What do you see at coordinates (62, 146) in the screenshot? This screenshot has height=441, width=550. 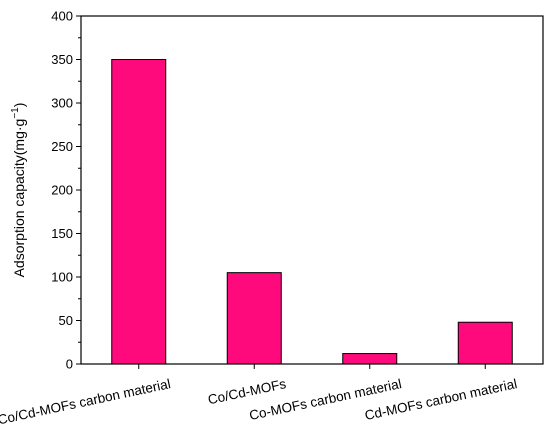 I see `y-tick-label: 250` at bounding box center [62, 146].